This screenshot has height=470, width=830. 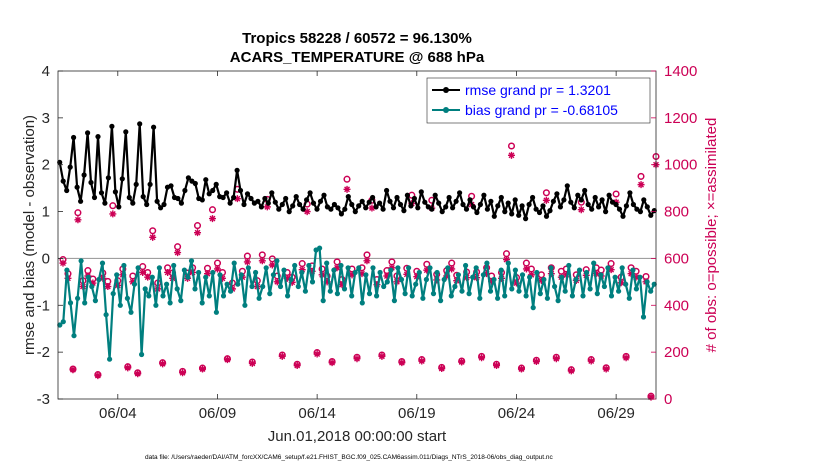 I want to click on legend-rmse-label: rmse grand pr = 1.3201, so click(x=538, y=90).